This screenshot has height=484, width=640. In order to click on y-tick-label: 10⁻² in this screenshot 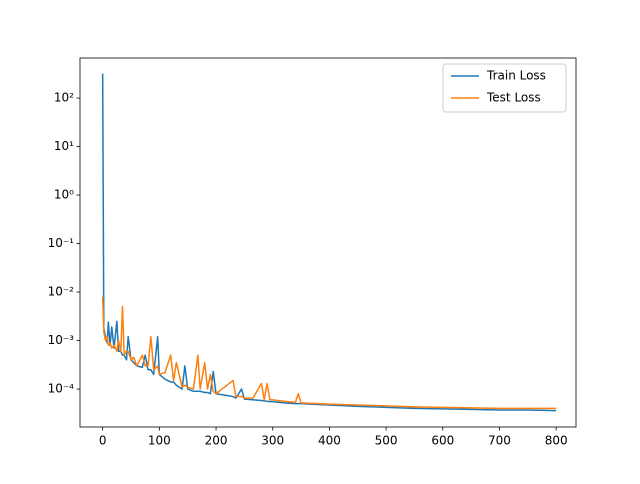, I will do `click(61, 292)`.